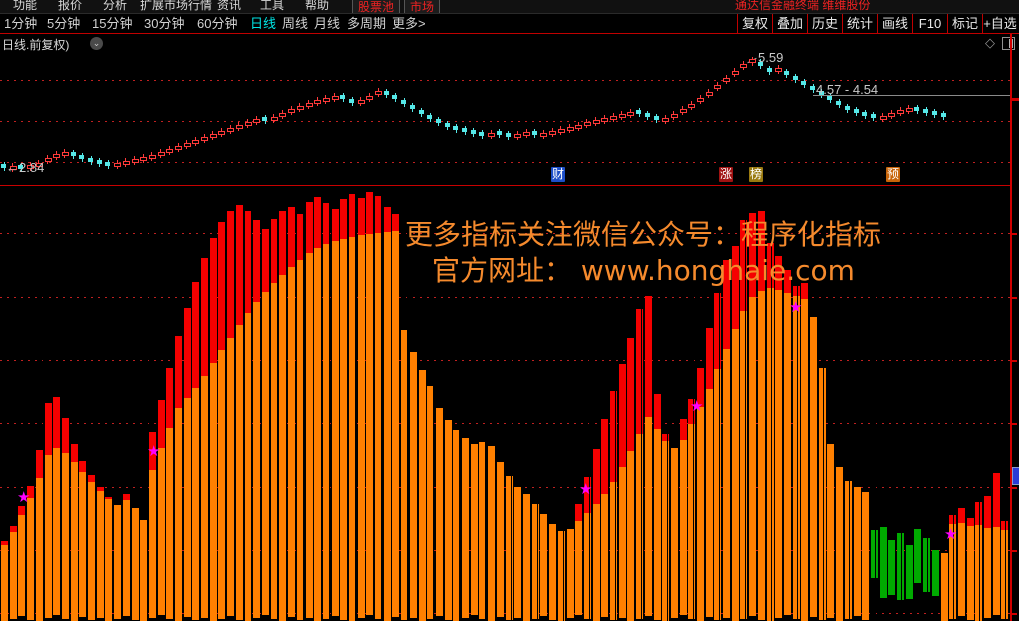 This screenshot has height=621, width=1019. What do you see at coordinates (964, 23) in the screenshot?
I see `tool-button-标记: 标记` at bounding box center [964, 23].